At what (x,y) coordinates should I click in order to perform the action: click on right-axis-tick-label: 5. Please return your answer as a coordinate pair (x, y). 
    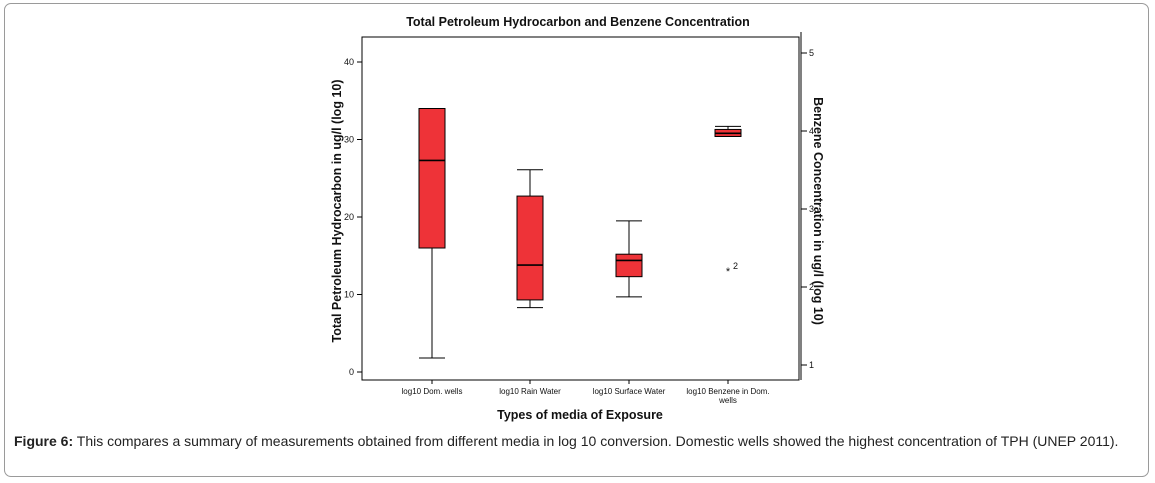
    Looking at the image, I should click on (811, 53).